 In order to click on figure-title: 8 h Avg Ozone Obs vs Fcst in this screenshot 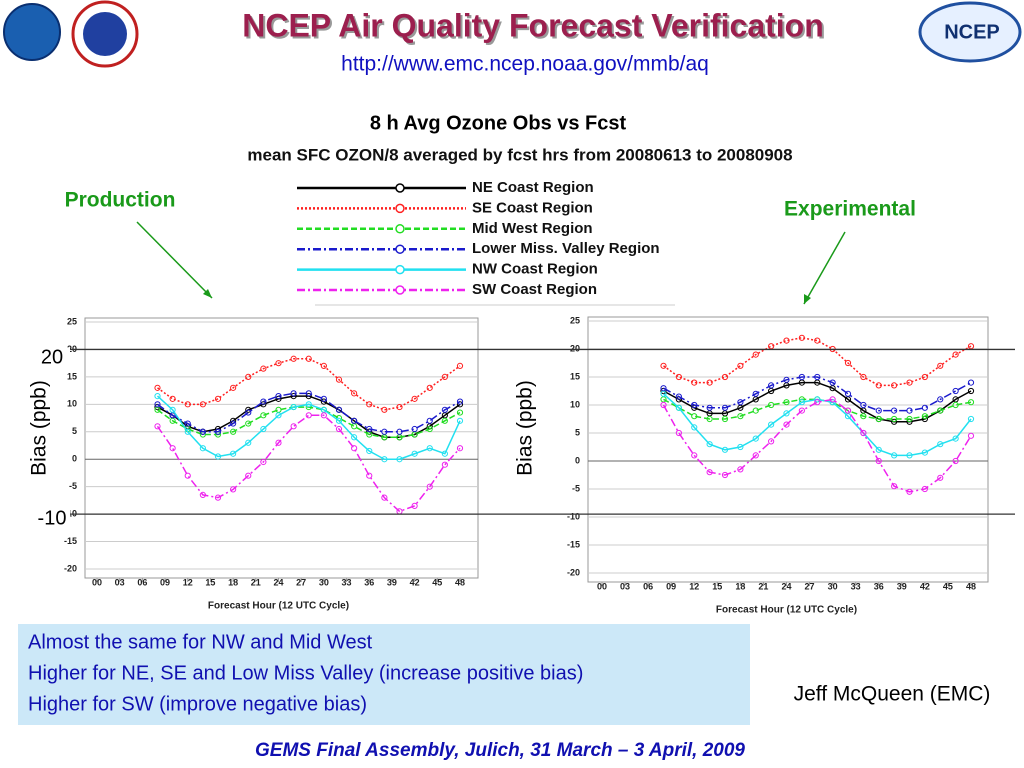, I will do `click(498, 123)`.